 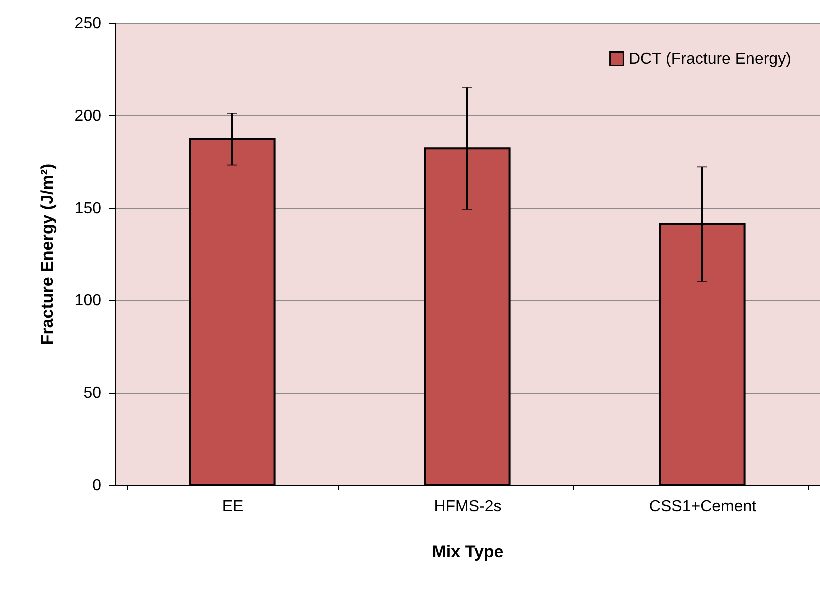 I want to click on x-tick-label: HFMS-2s, so click(x=468, y=507).